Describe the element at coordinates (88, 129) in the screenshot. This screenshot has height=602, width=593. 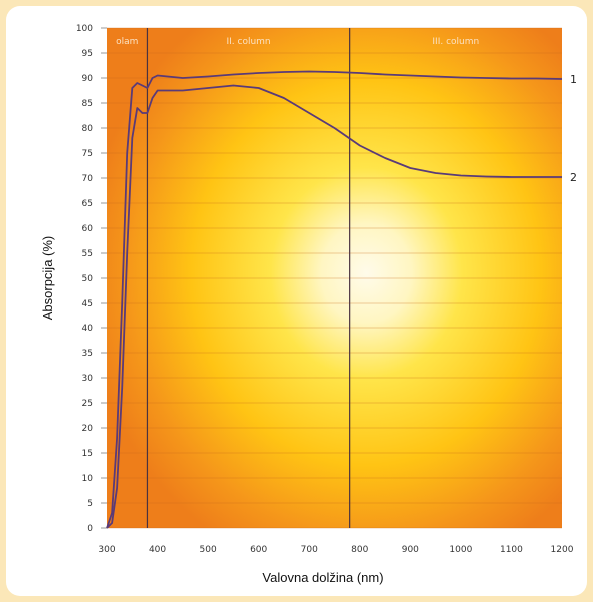
I see `y-tick-label: 80` at that location.